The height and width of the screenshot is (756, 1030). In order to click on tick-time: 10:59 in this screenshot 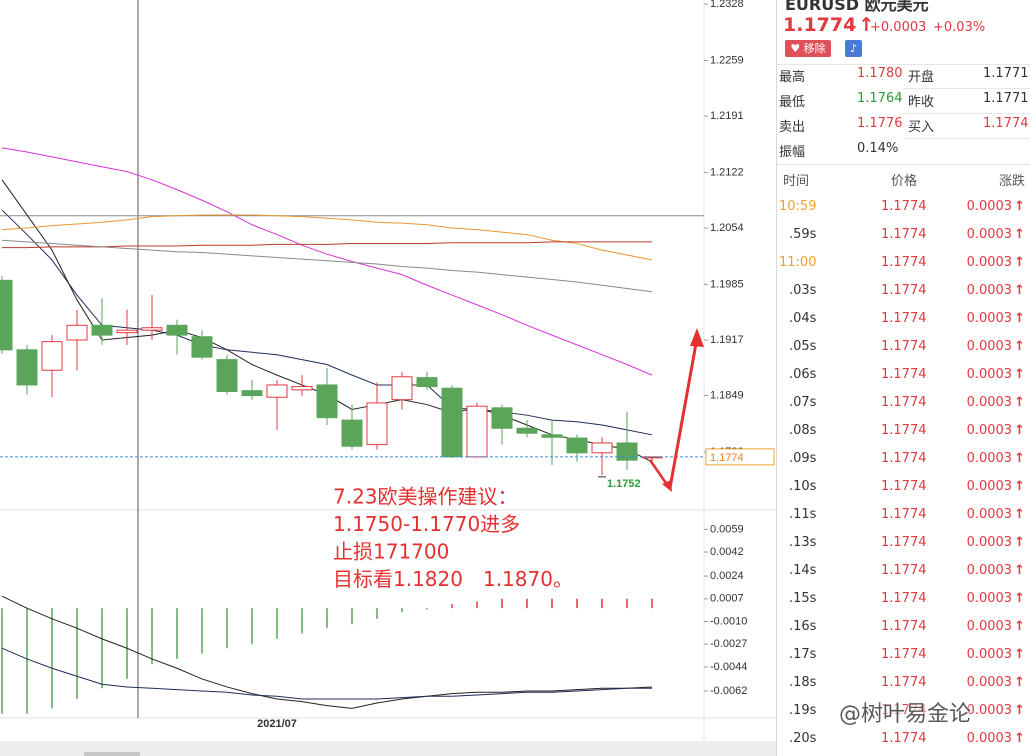, I will do `click(798, 206)`.